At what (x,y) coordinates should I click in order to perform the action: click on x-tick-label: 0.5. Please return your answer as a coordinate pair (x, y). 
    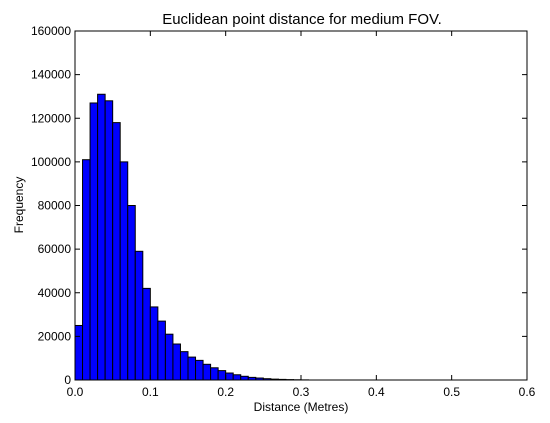
    Looking at the image, I should click on (451, 392).